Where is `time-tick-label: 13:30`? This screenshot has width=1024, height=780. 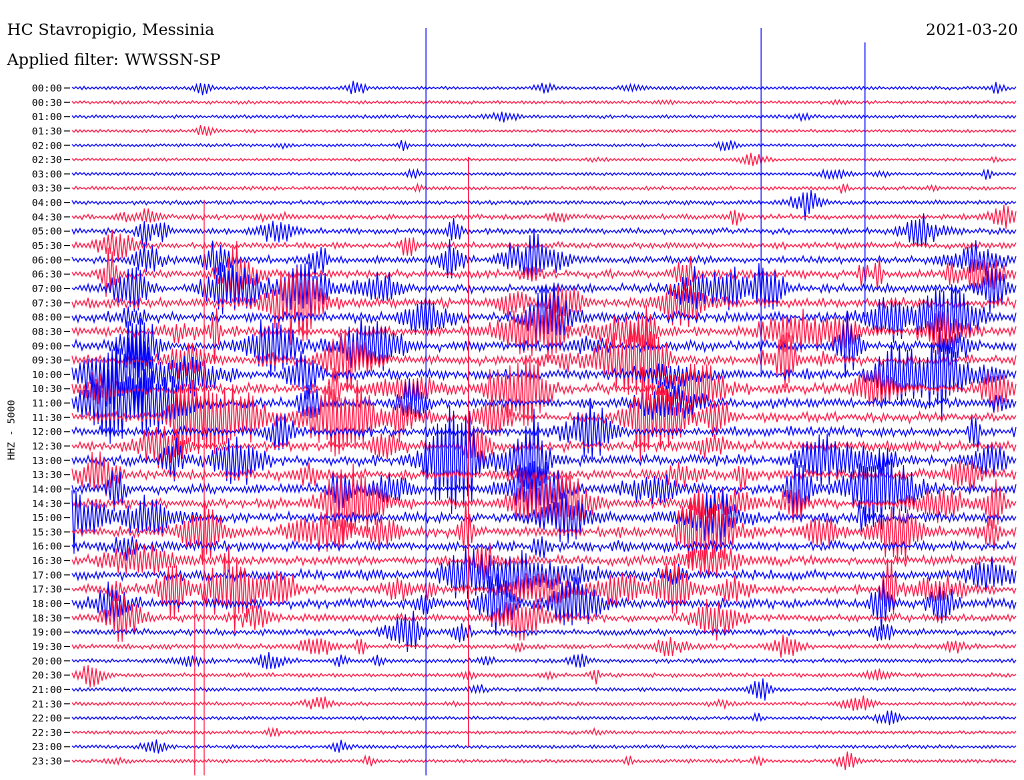 time-tick-label: 13:30 is located at coordinates (47, 475).